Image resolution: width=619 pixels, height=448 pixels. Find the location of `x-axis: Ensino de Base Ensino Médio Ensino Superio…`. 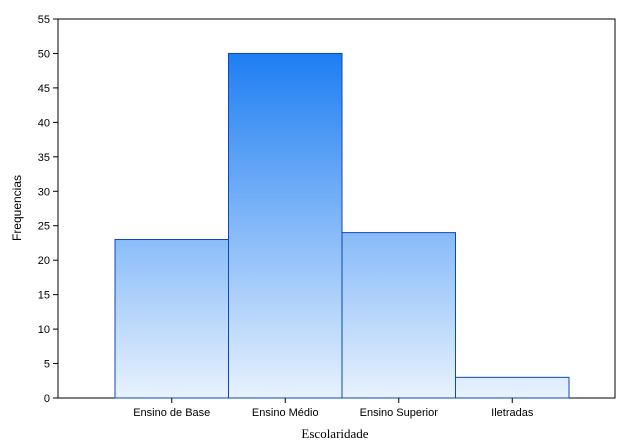

x-axis: Ensino de Base Ensino Médio Ensino Superio… is located at coordinates (333, 408).